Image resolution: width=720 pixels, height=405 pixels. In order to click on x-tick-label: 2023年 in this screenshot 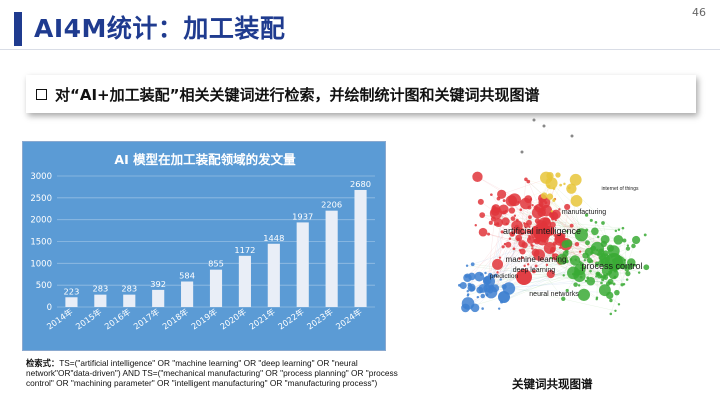, I will do `click(320, 318)`.